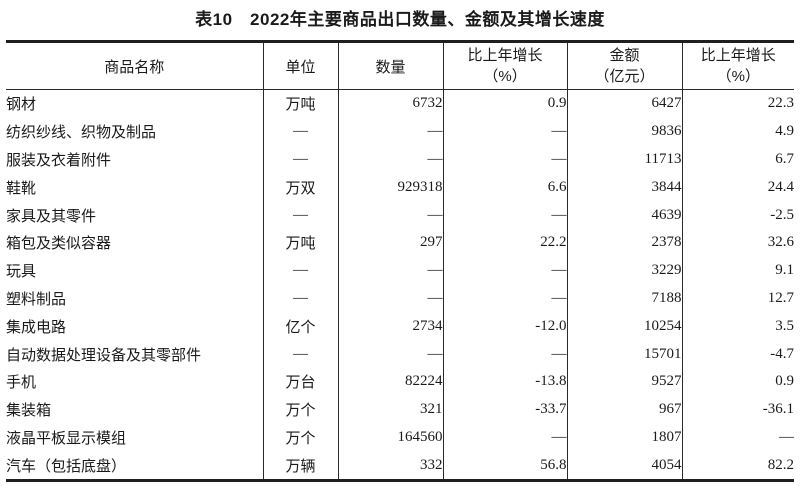 The image size is (800, 502). Describe the element at coordinates (625, 131) in the screenshot. I see `cell-amount: 9836` at that location.